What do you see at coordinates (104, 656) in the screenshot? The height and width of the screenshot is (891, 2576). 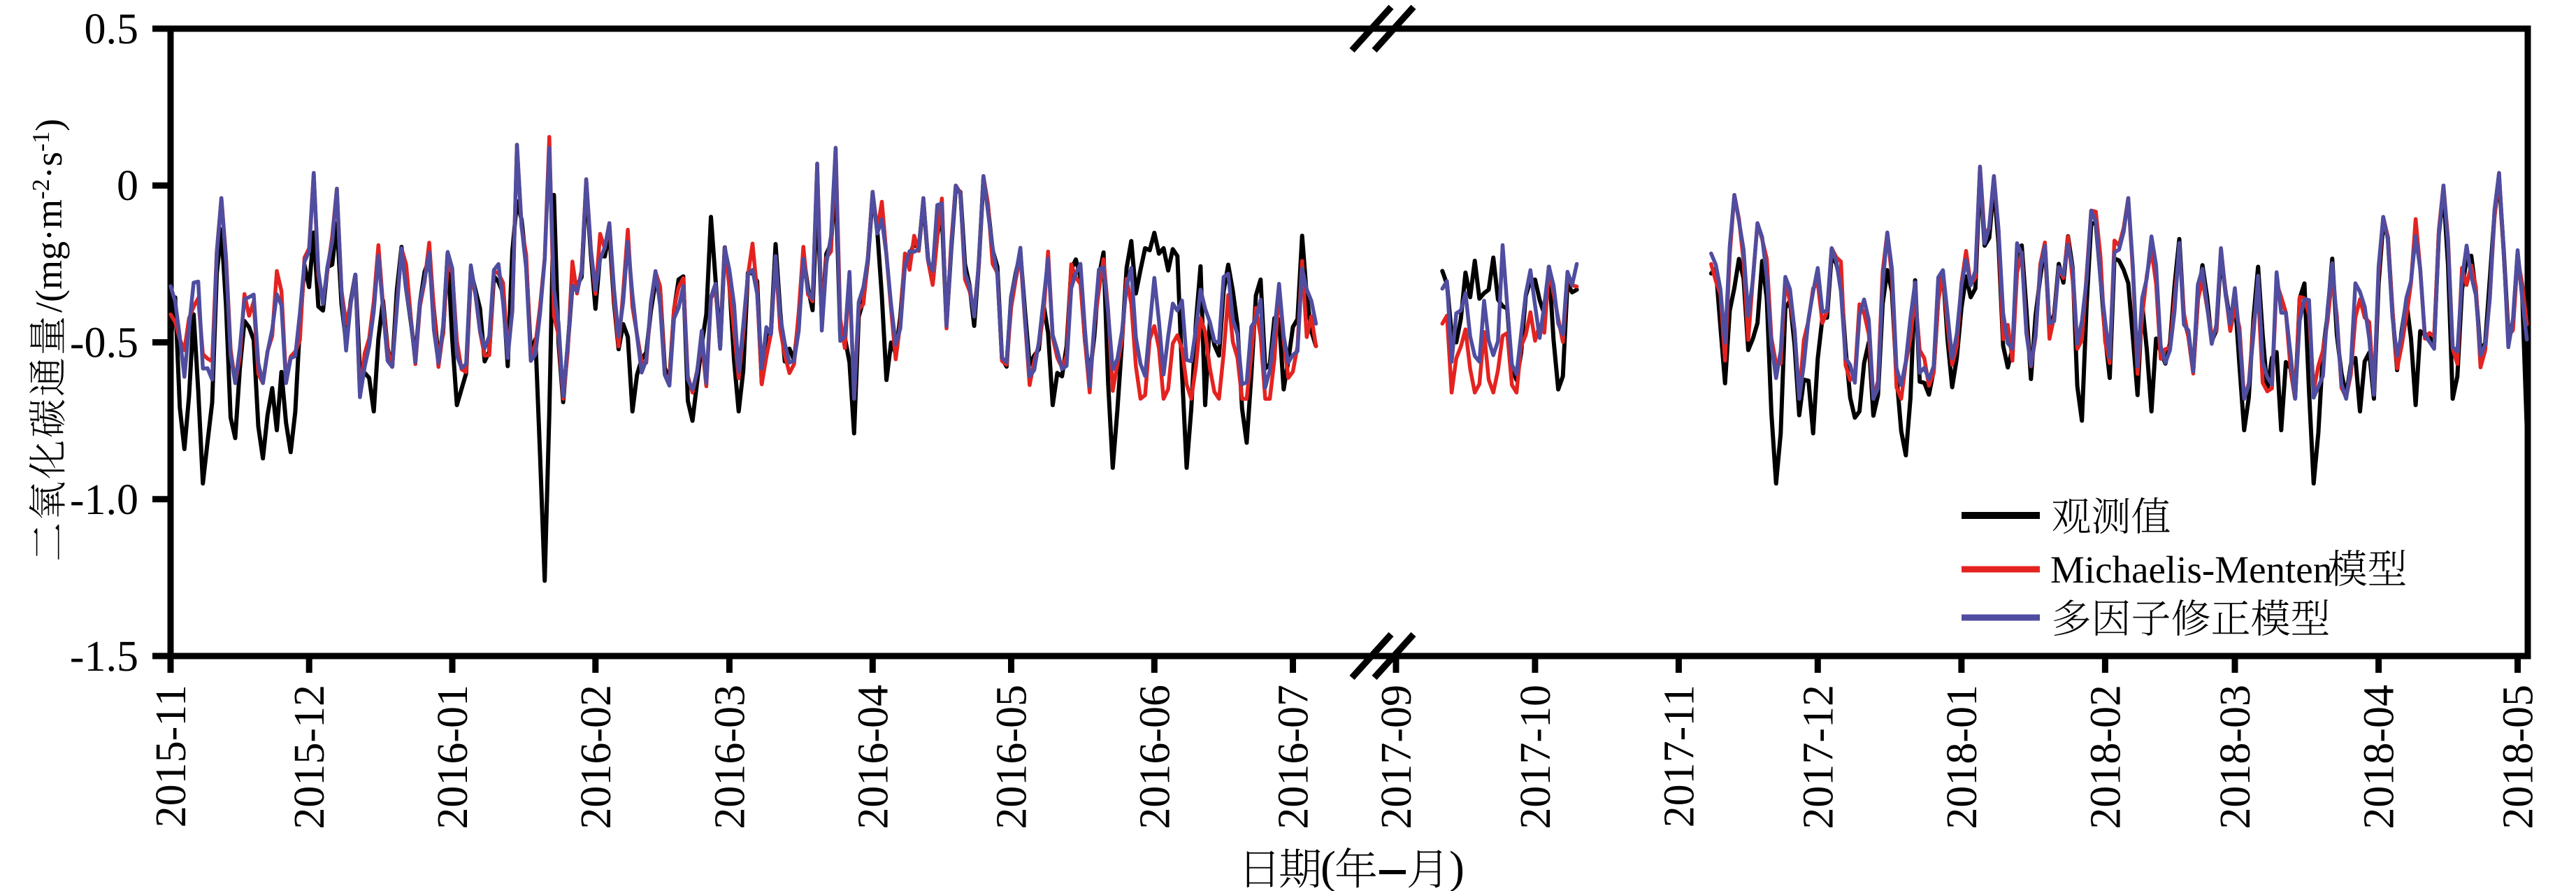 I see `svg-text: -1.5` at bounding box center [104, 656].